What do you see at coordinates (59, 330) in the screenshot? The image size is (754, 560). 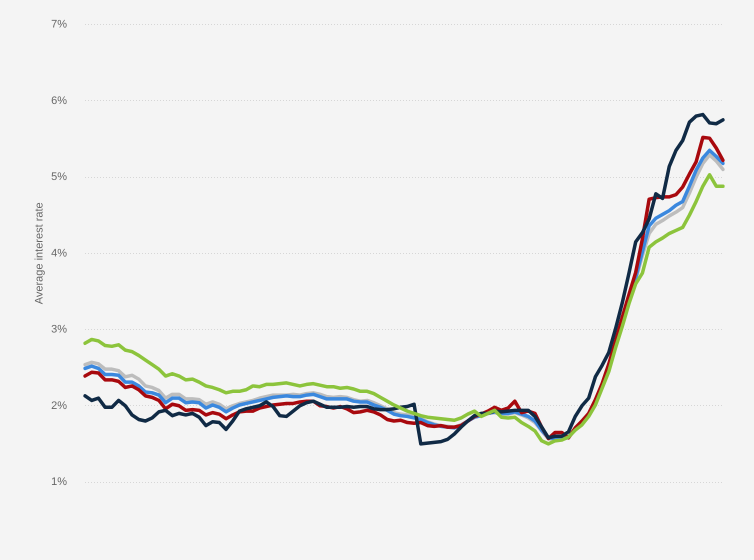 I see `y-tick-label: 3%` at bounding box center [59, 330].